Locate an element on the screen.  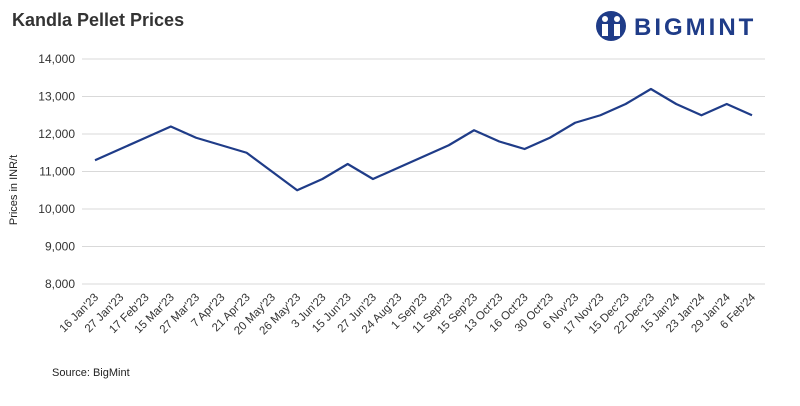
logo: BIGMINT is located at coordinates (676, 26).